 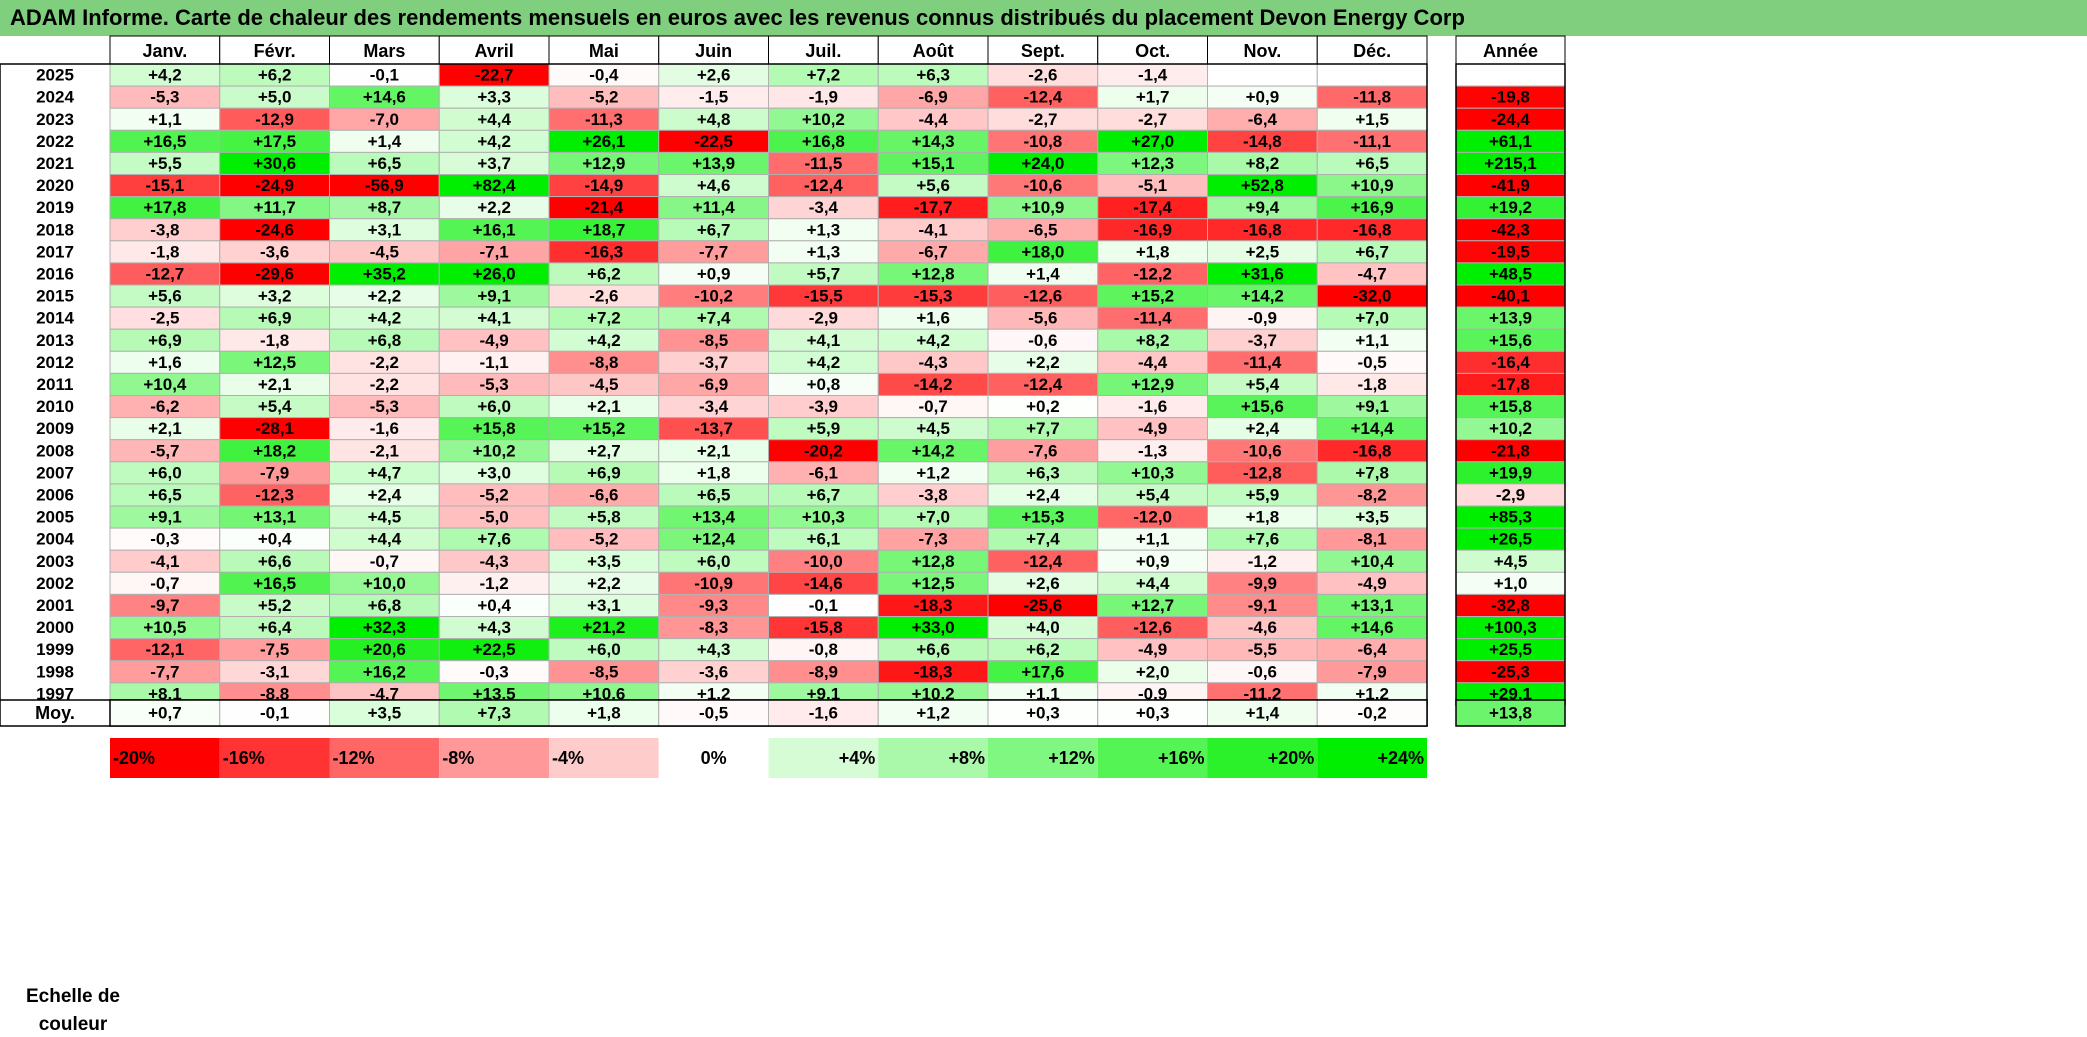 I want to click on annual-value: +100,3, so click(x=1510, y=627).